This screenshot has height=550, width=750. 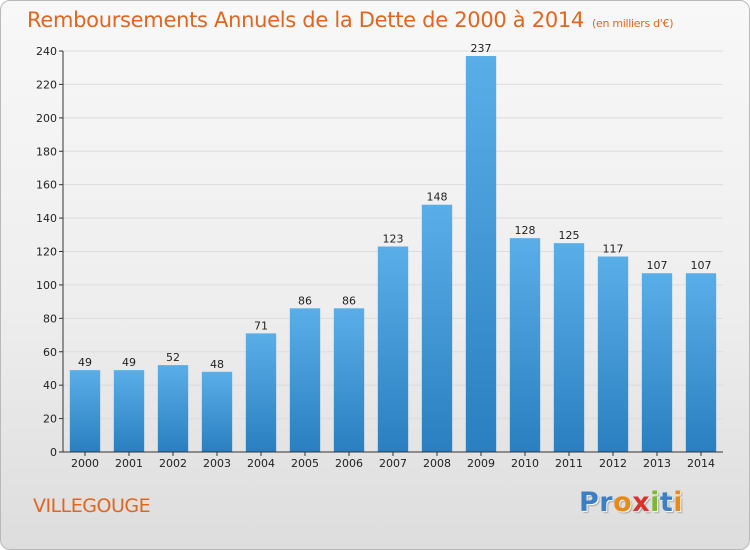 What do you see at coordinates (50, 352) in the screenshot?
I see `y-tick-label: 60` at bounding box center [50, 352].